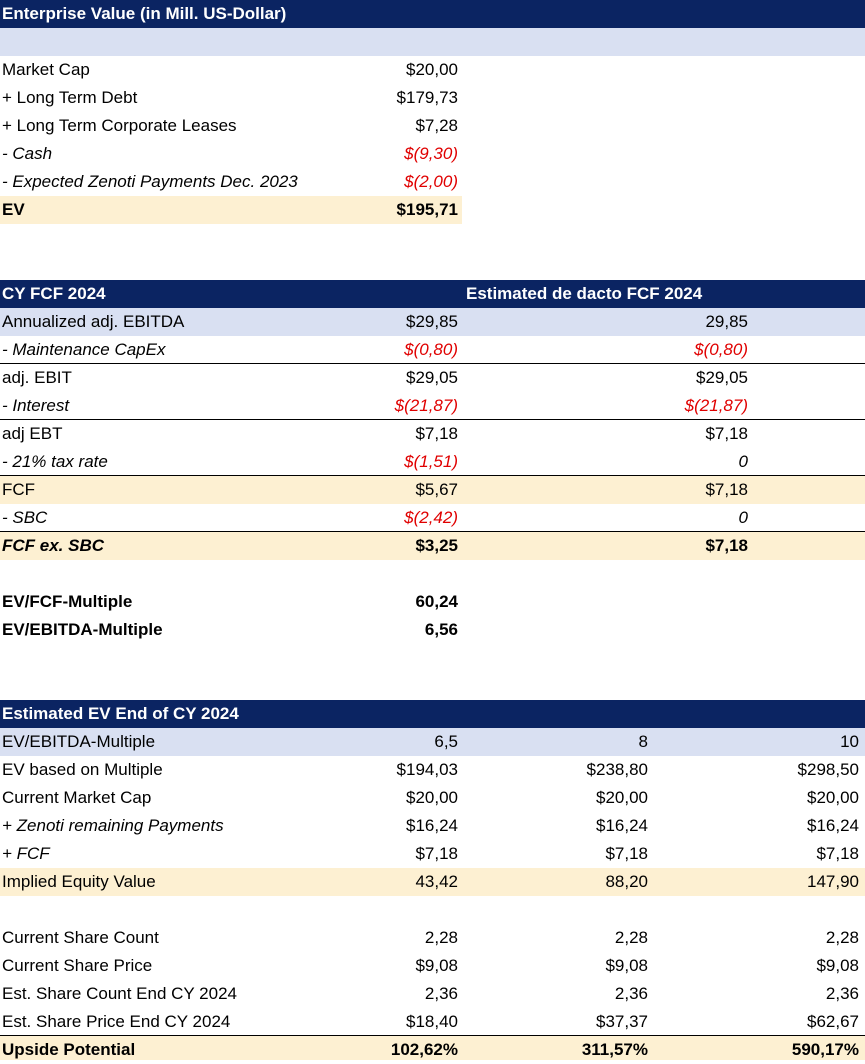 The width and height of the screenshot is (865, 1064). I want to click on row-value-1: $9,08, so click(436, 965).